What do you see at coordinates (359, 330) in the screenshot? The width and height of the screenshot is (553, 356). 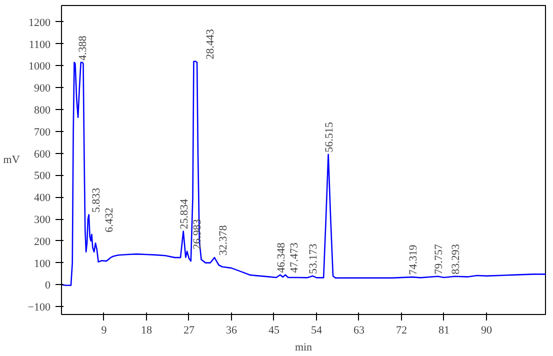 I see `x-tick-label: 63` at bounding box center [359, 330].